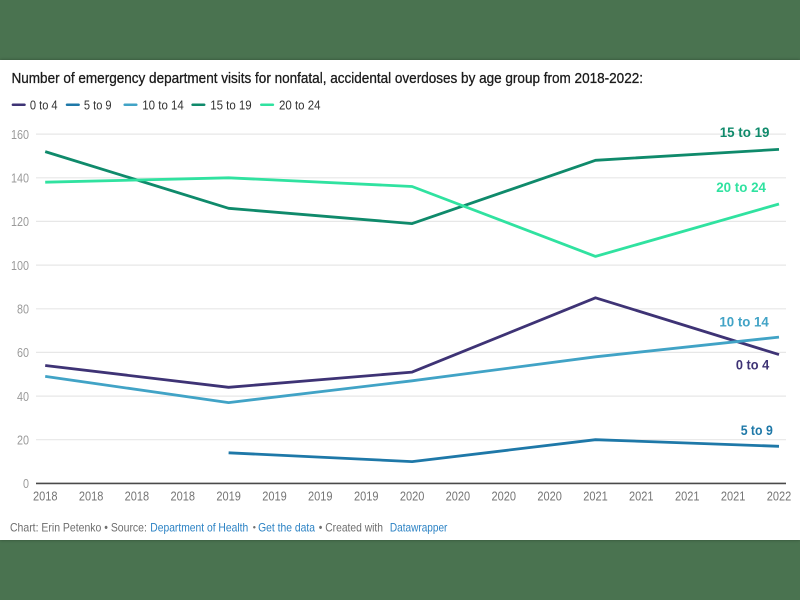 Image resolution: width=800 pixels, height=600 pixels. What do you see at coordinates (23, 309) in the screenshot?
I see `svg-text: 80` at bounding box center [23, 309].